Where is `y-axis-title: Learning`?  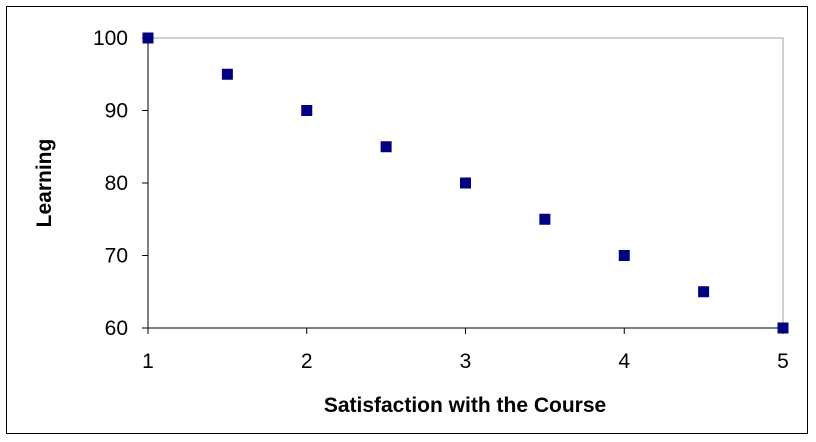
y-axis-title: Learning is located at coordinates (44, 183).